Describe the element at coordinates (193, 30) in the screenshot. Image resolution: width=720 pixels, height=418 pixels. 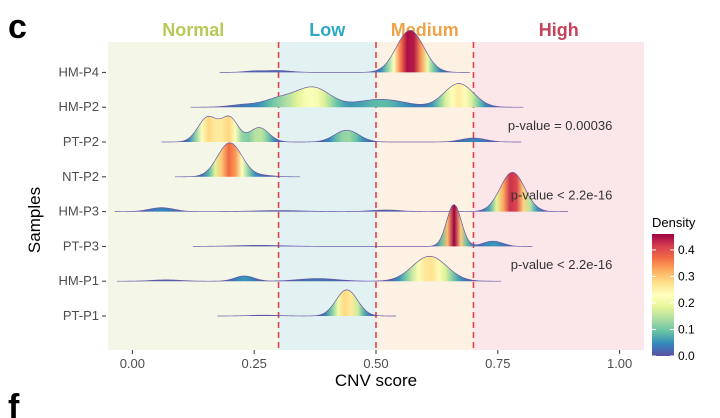
I see `category-label-normal: Normal` at that location.